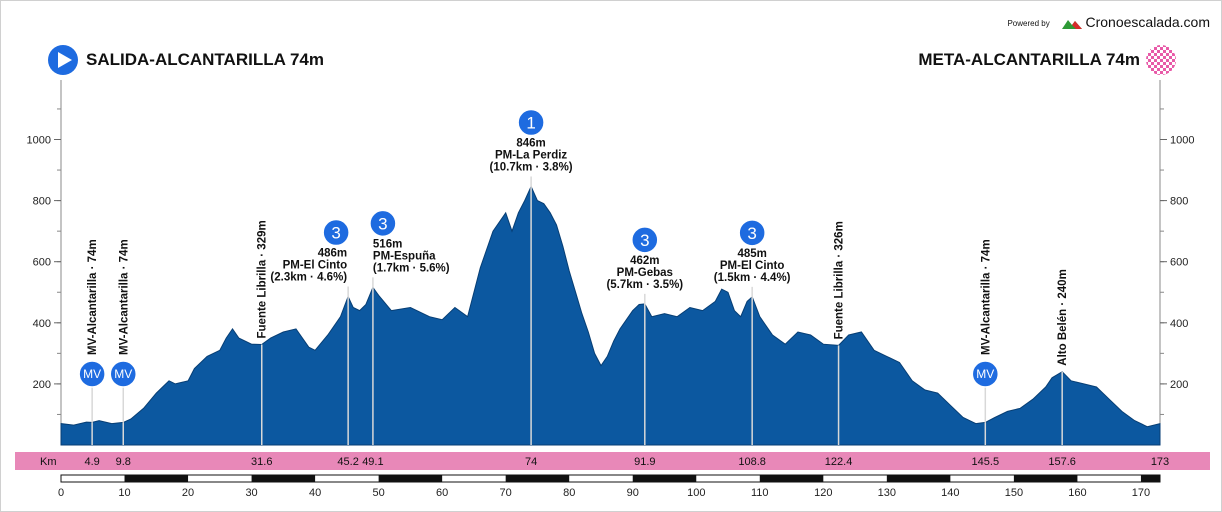  I want to click on x-tick-label: 80, so click(569, 493).